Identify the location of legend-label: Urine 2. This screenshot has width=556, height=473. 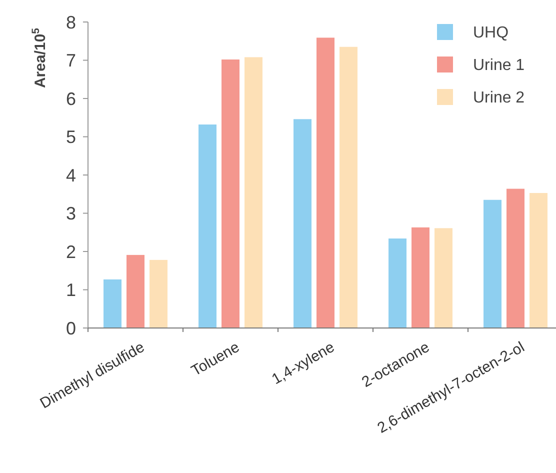
(499, 98).